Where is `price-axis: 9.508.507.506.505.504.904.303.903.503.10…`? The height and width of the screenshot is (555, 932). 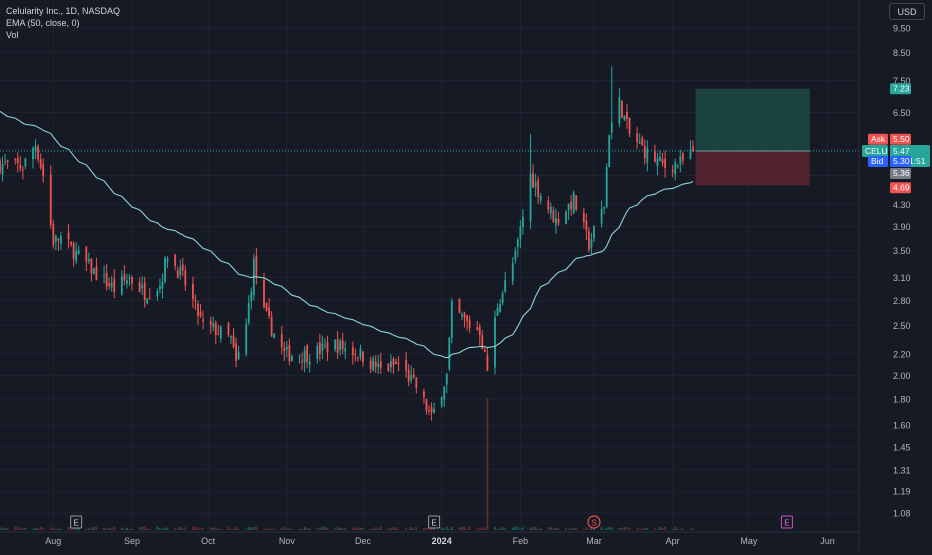 price-axis: 9.508.507.506.505.504.904.303.903.503.10… is located at coordinates (884, 275).